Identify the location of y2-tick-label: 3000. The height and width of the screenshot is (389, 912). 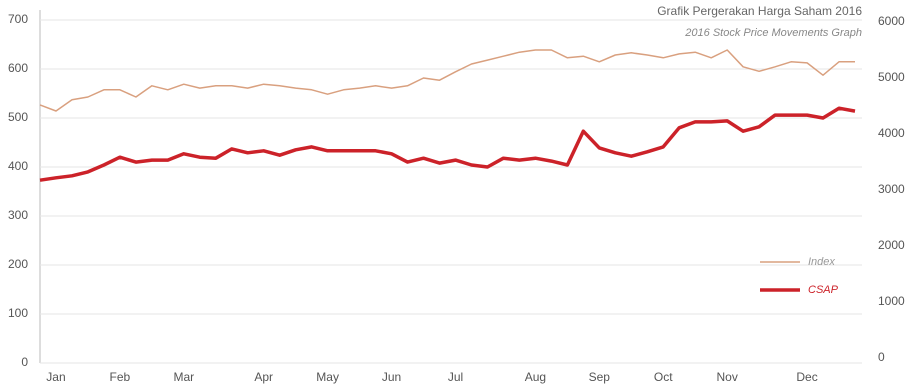
(891, 189).